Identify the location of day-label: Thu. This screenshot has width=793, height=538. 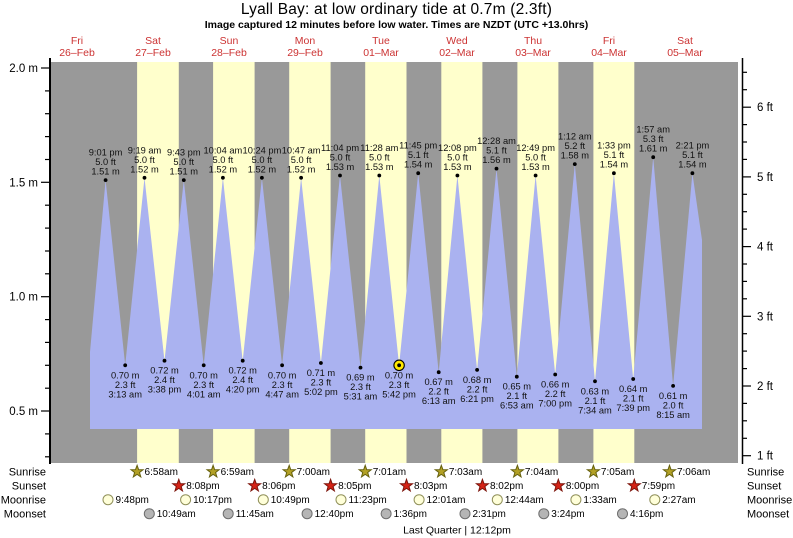
(533, 41).